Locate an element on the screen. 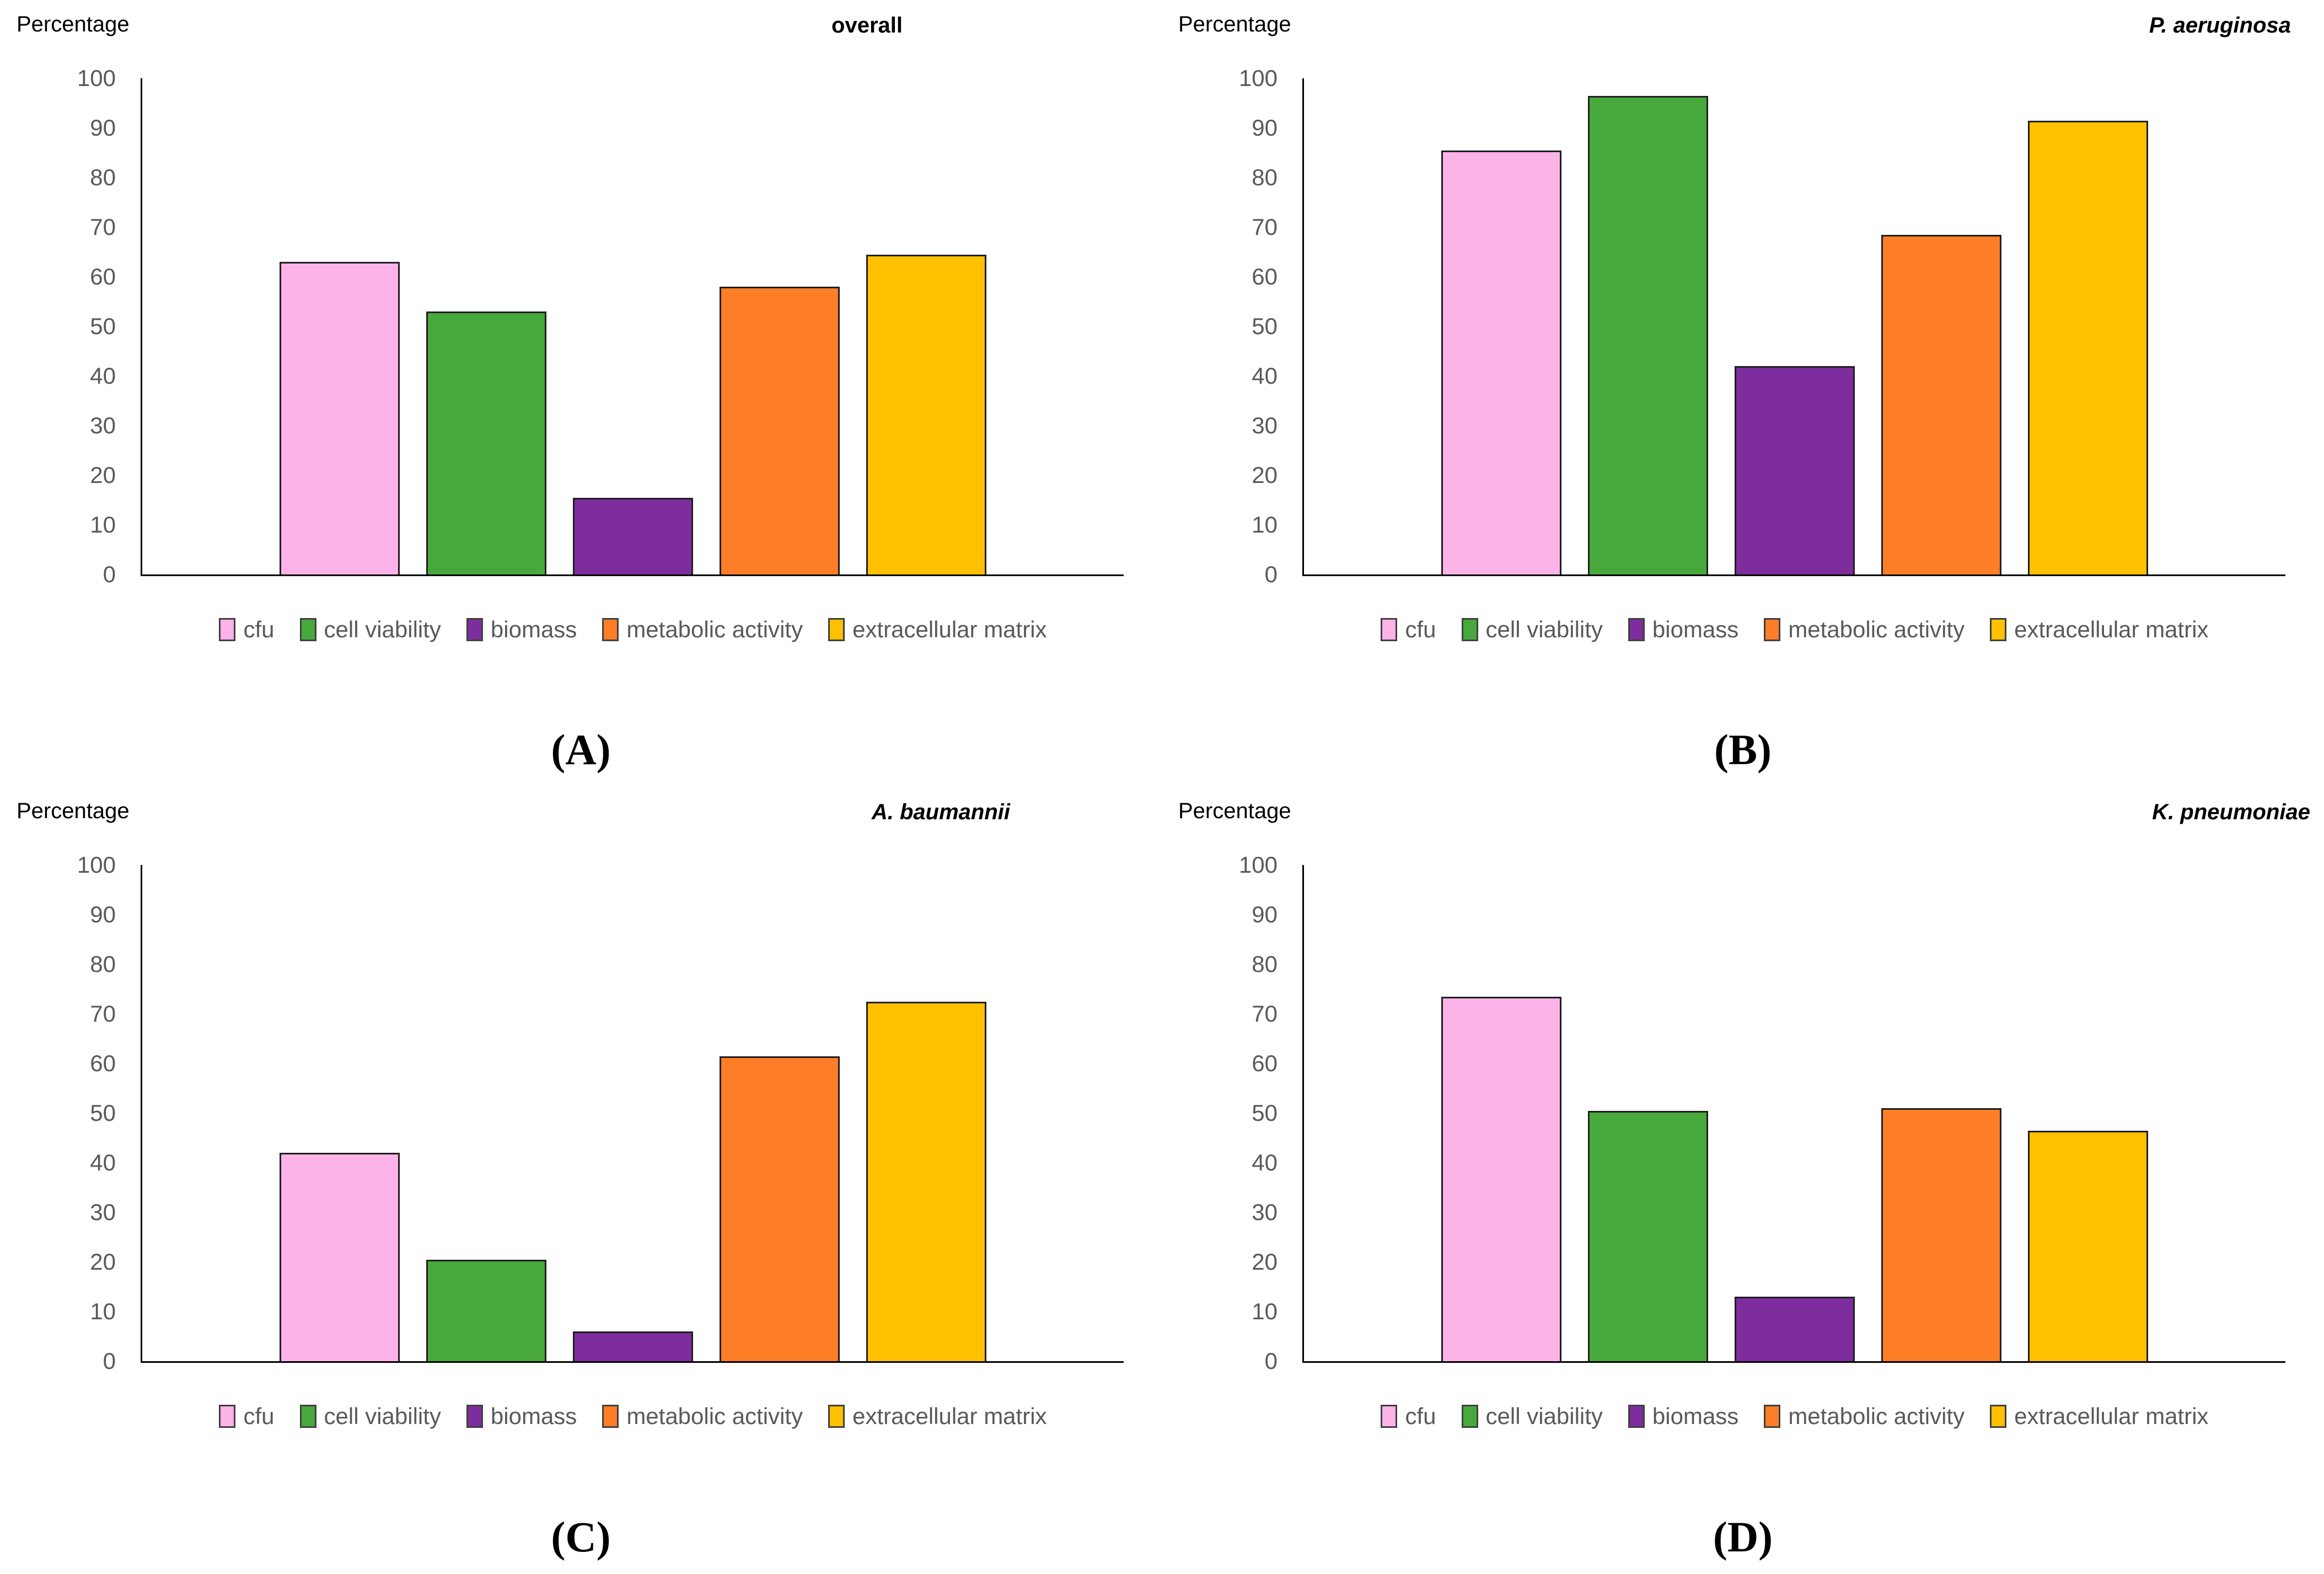 Image resolution: width=2324 pixels, height=1574 pixels. y-tick-label: 10 is located at coordinates (1265, 1311).